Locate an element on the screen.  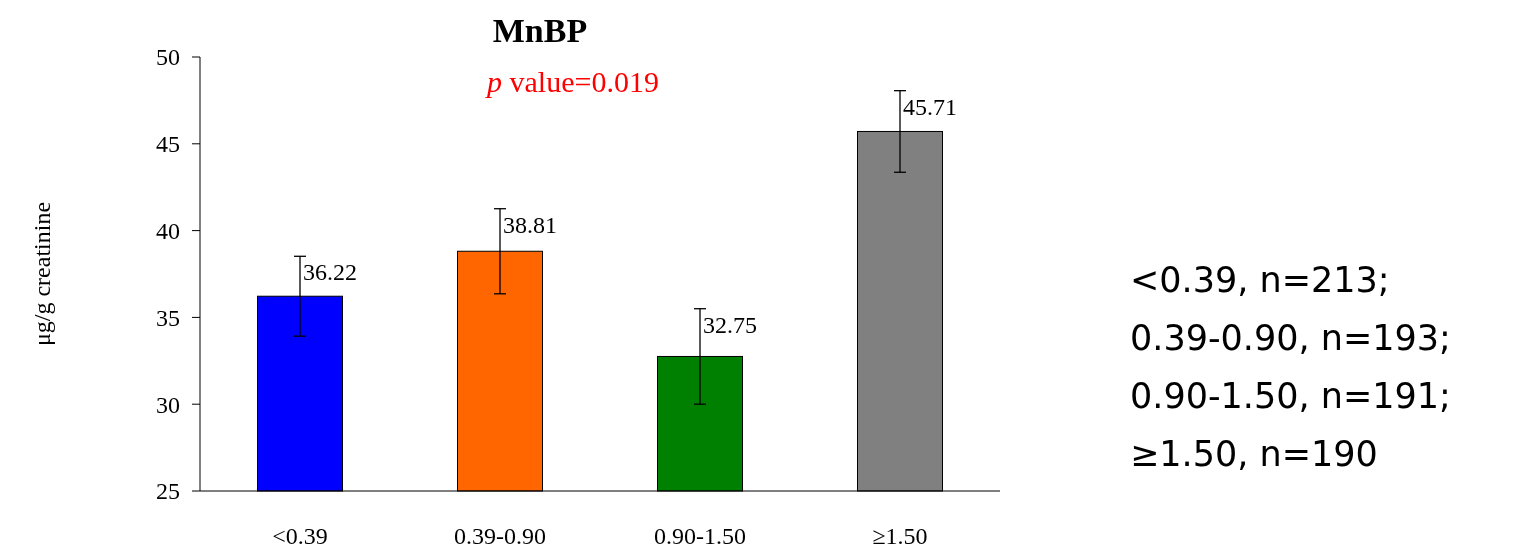
y-tick-label: 45 is located at coordinates (168, 144).